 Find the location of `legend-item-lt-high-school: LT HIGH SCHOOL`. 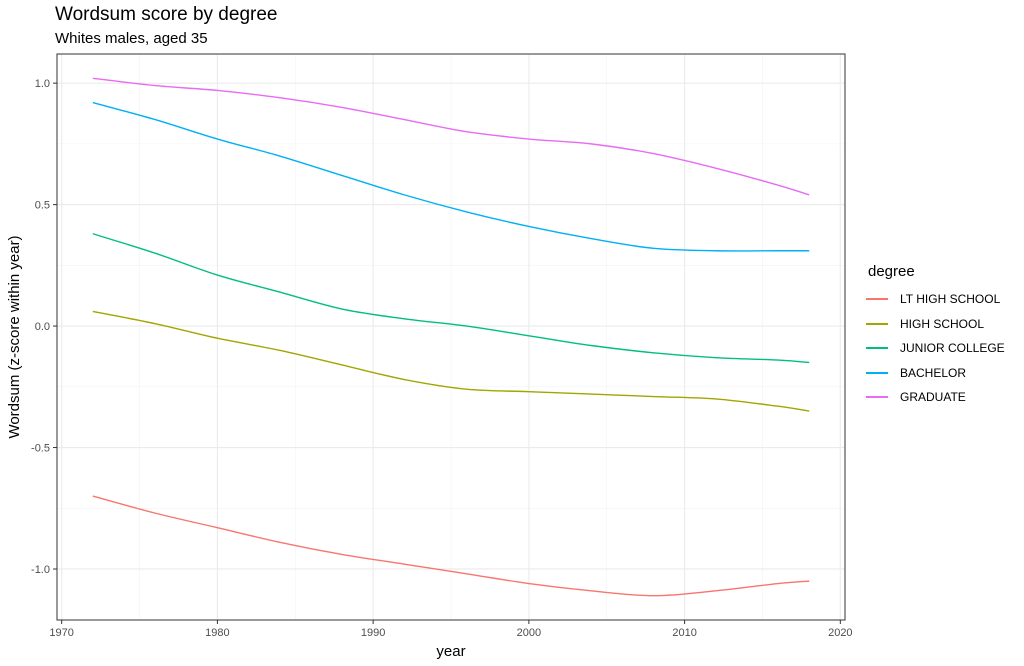

legend-item-lt-high-school: LT HIGH SCHOOL is located at coordinates (933, 299).